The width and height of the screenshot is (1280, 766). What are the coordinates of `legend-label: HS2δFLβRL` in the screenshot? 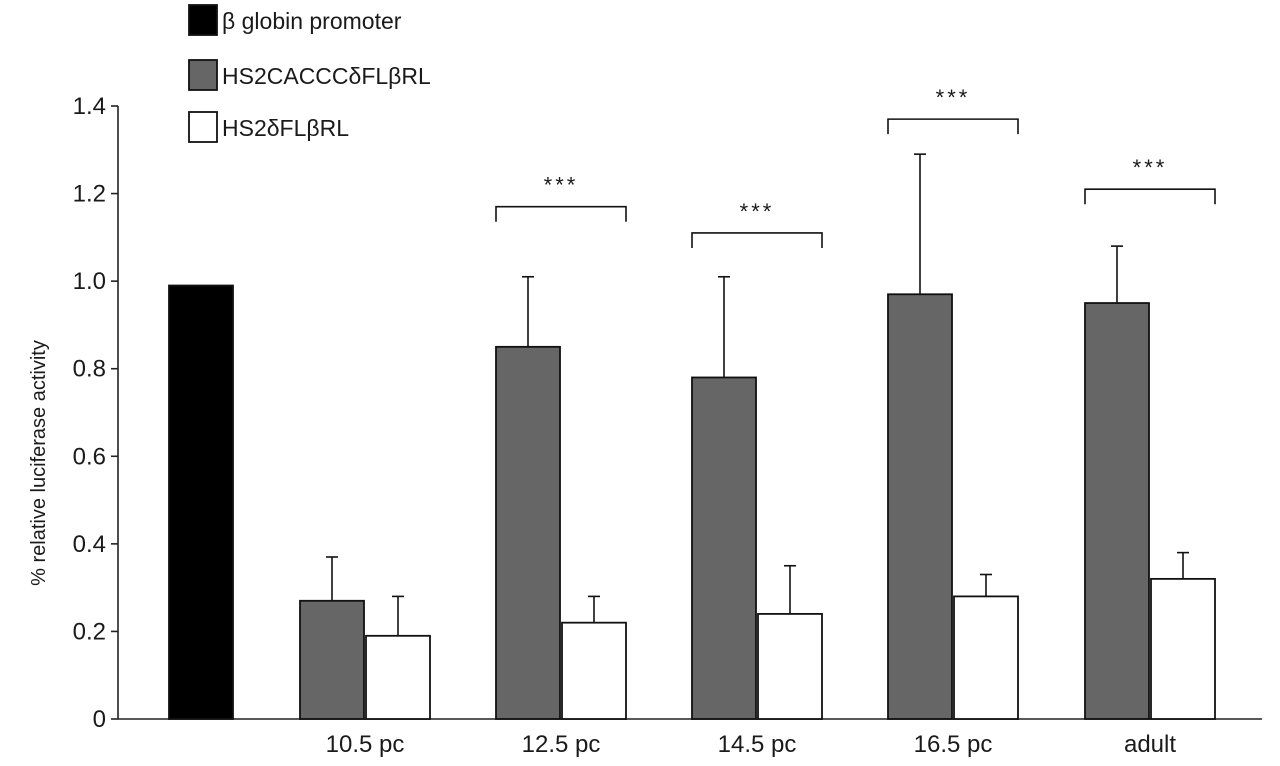 It's located at (285, 128).